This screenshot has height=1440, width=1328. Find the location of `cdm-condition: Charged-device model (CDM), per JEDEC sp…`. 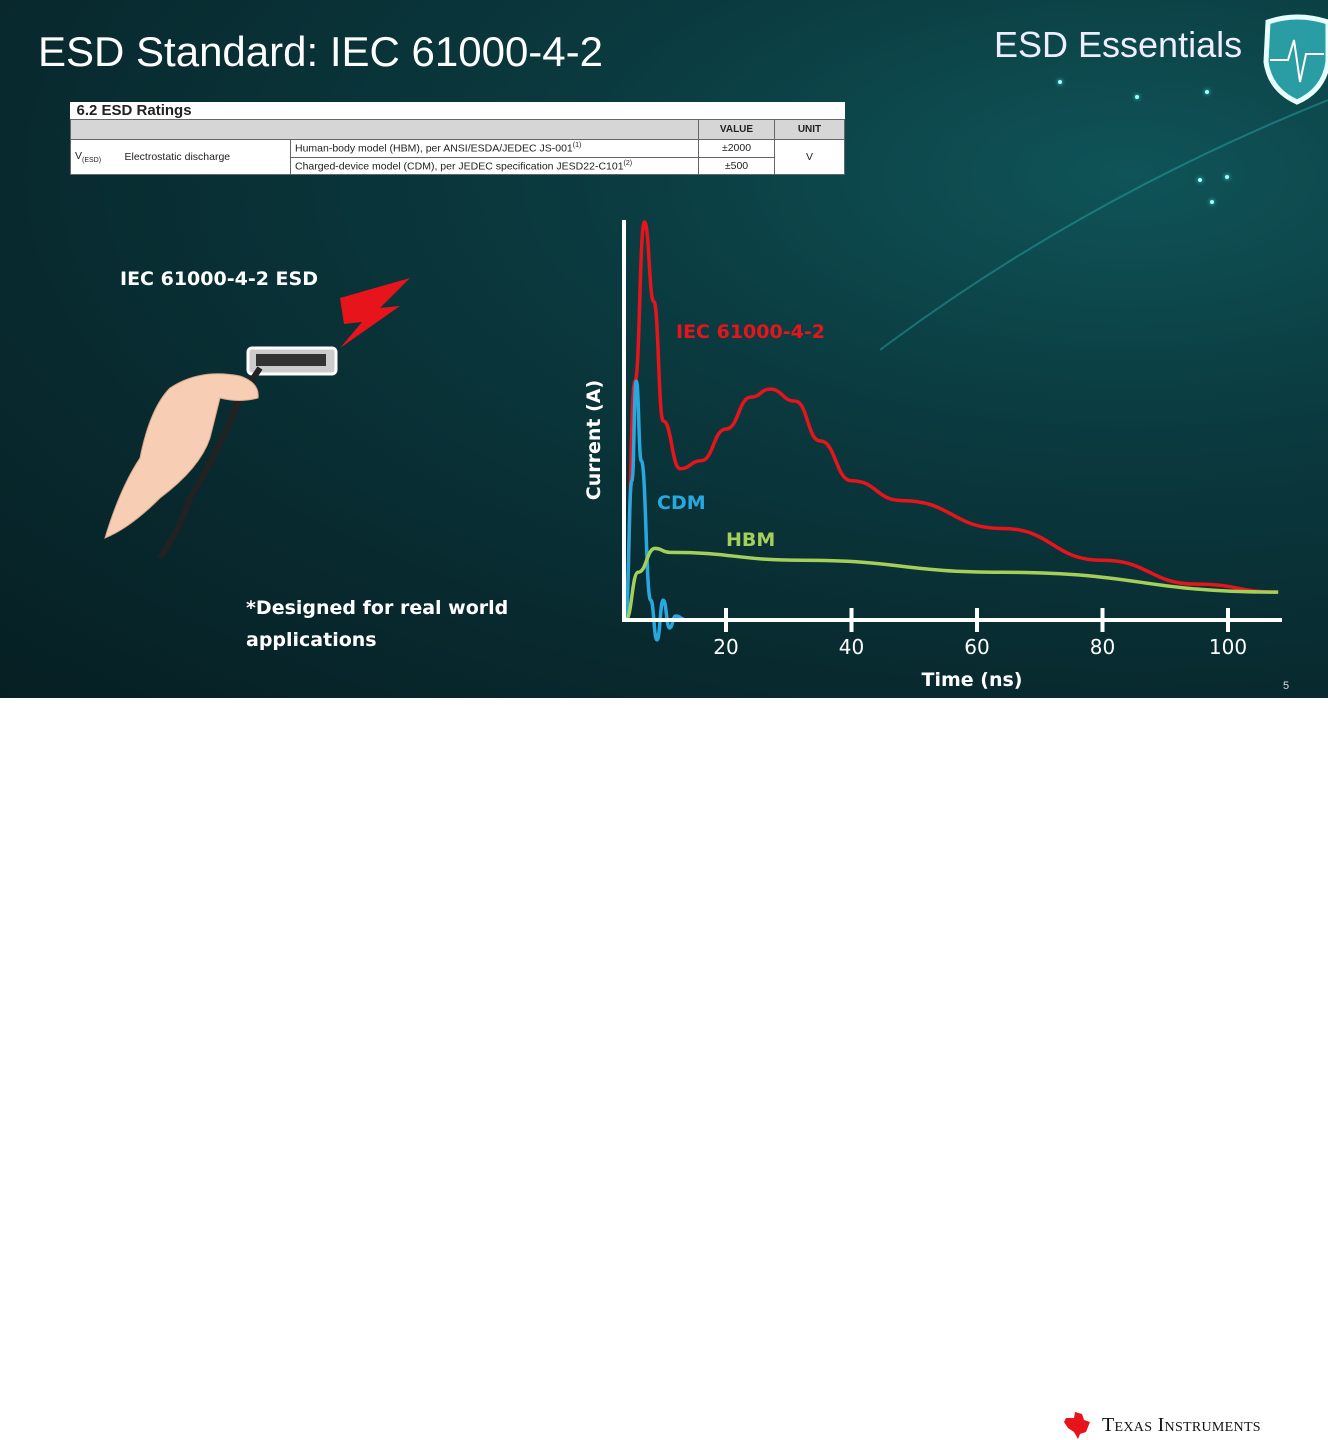

cdm-condition: Charged-device model (CDM), per JEDEC sp… is located at coordinates (494, 165).